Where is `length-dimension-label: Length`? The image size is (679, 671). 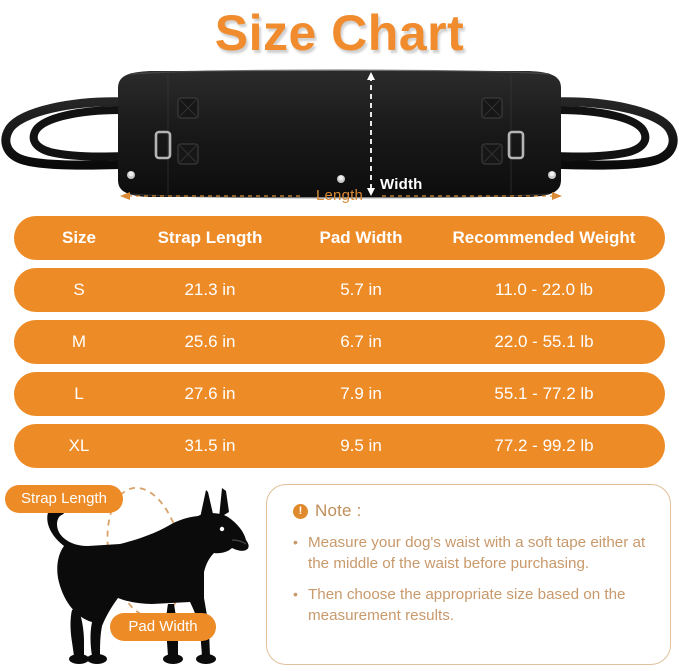
length-dimension-label: Length is located at coordinates (339, 195).